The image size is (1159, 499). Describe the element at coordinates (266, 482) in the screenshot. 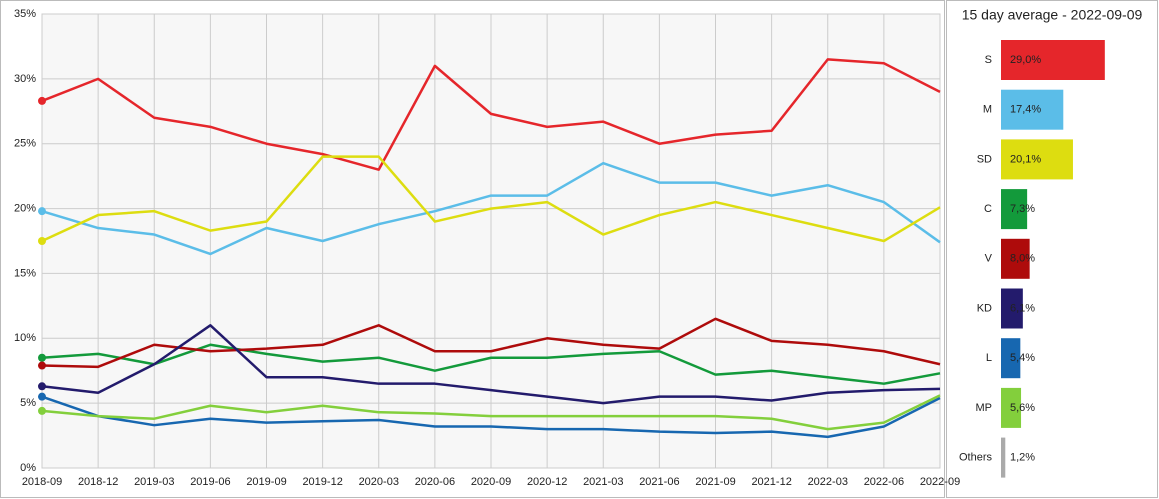

I see `x-tick-label: 2019-09` at that location.